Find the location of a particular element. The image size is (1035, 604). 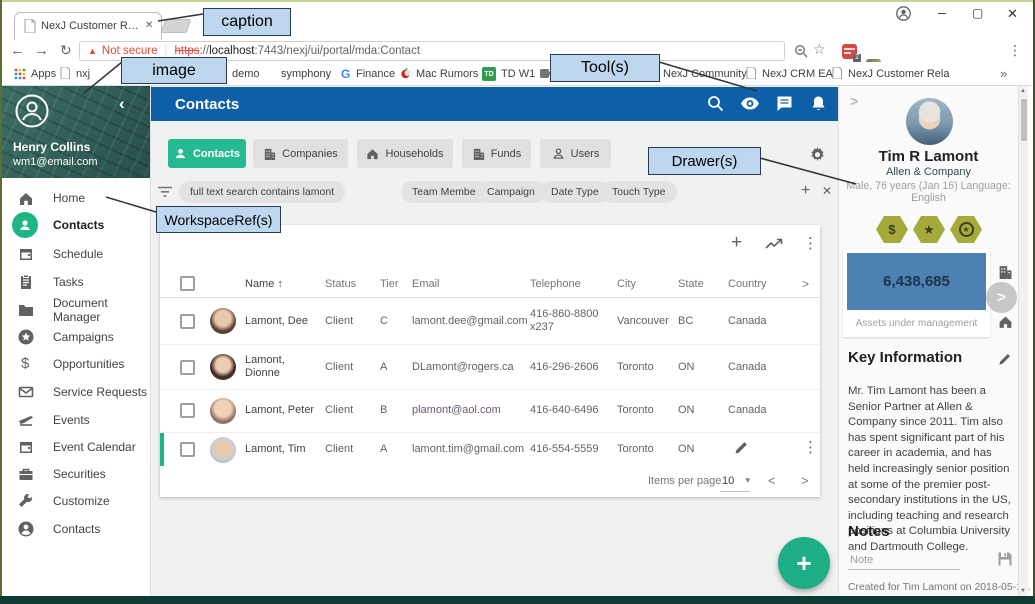

bookmark-td-w1: TD W1 is located at coordinates (518, 74).